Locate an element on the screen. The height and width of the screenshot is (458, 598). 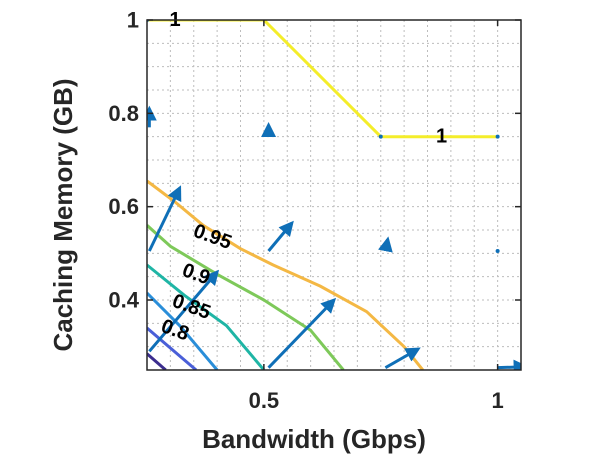
contour-line-0.7 is located at coordinates (157, 361).